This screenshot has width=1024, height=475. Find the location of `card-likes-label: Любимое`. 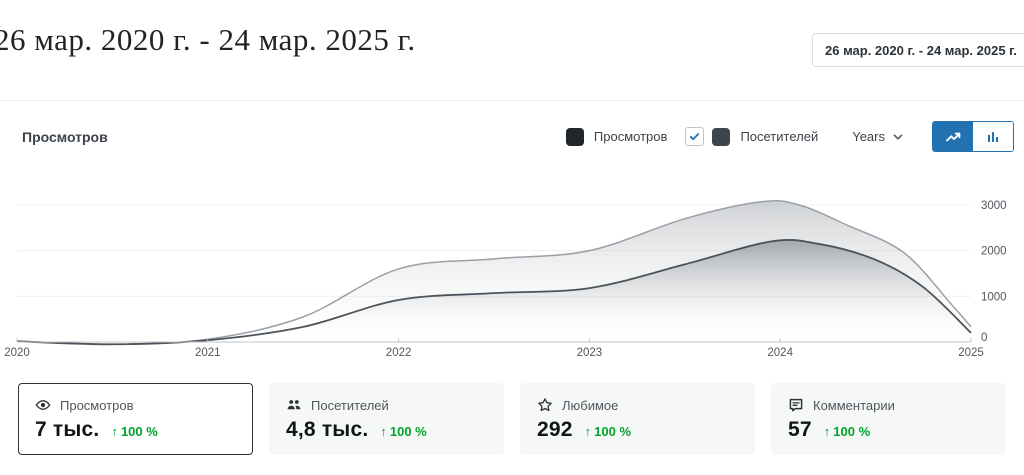

card-likes-label: Любимое is located at coordinates (590, 405).